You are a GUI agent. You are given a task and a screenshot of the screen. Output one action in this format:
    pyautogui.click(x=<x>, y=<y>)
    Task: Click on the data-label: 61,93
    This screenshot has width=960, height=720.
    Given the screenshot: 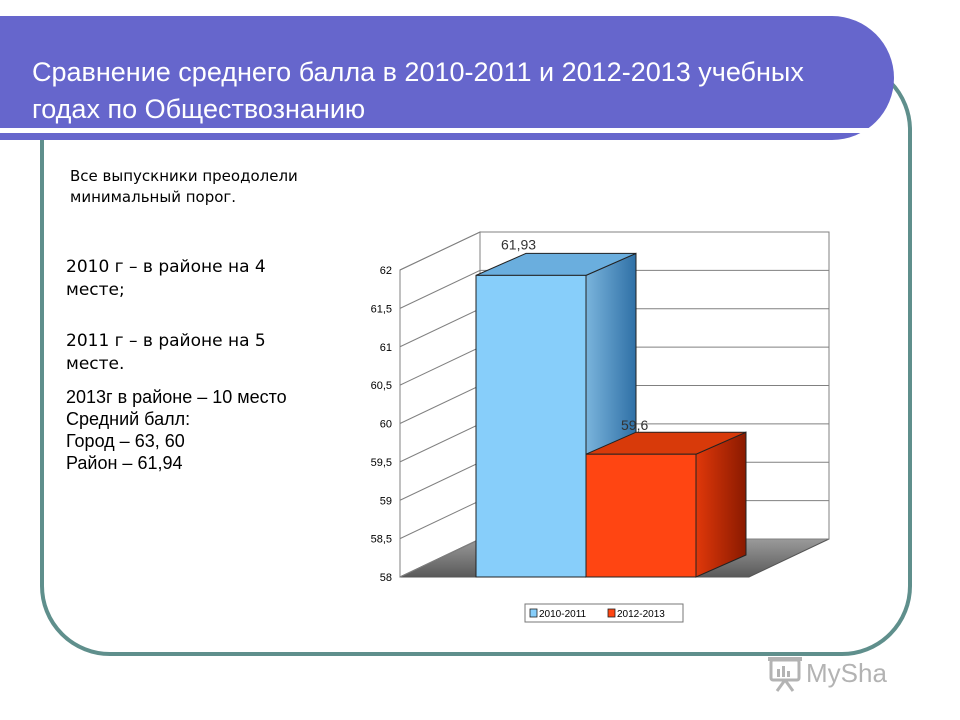 What is the action you would take?
    pyautogui.click(x=518, y=244)
    